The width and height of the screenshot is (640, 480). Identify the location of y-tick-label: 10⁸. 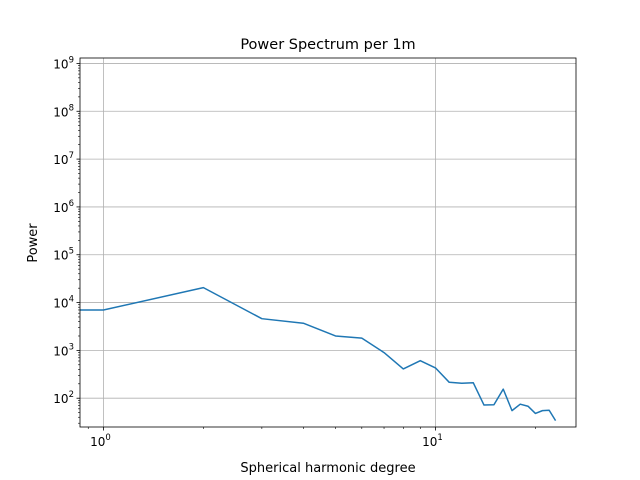
(63, 111).